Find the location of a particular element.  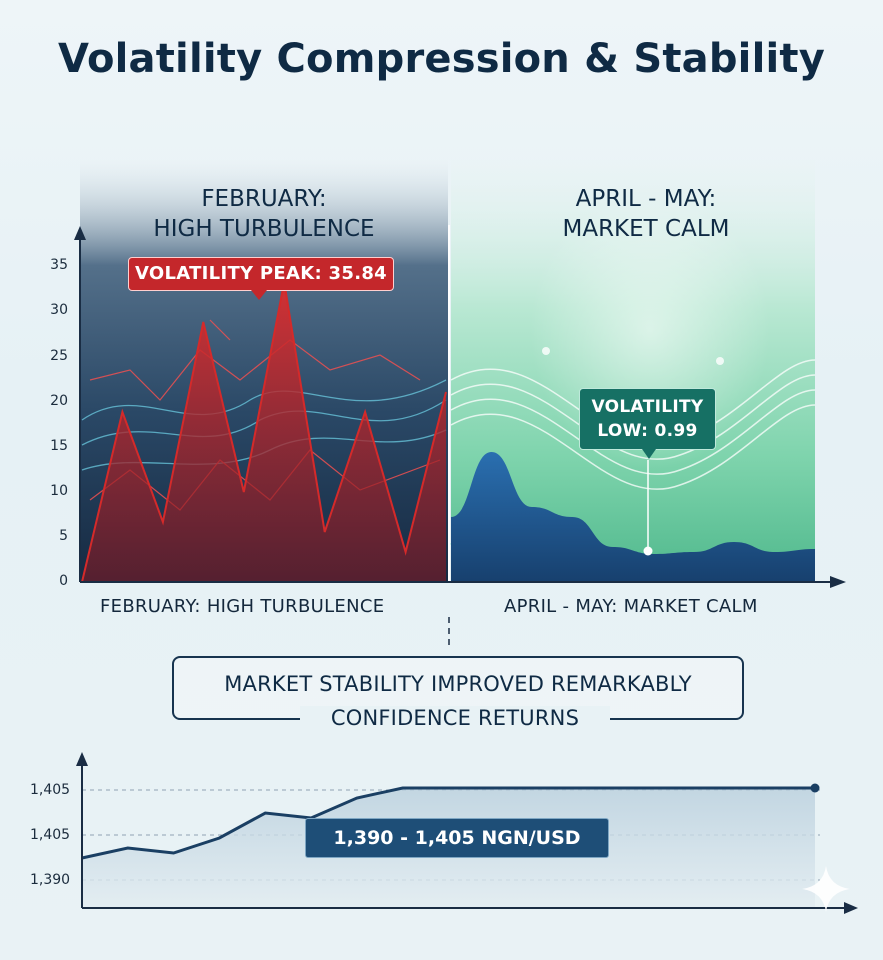

y-tick-label: 35 is located at coordinates (59, 265).